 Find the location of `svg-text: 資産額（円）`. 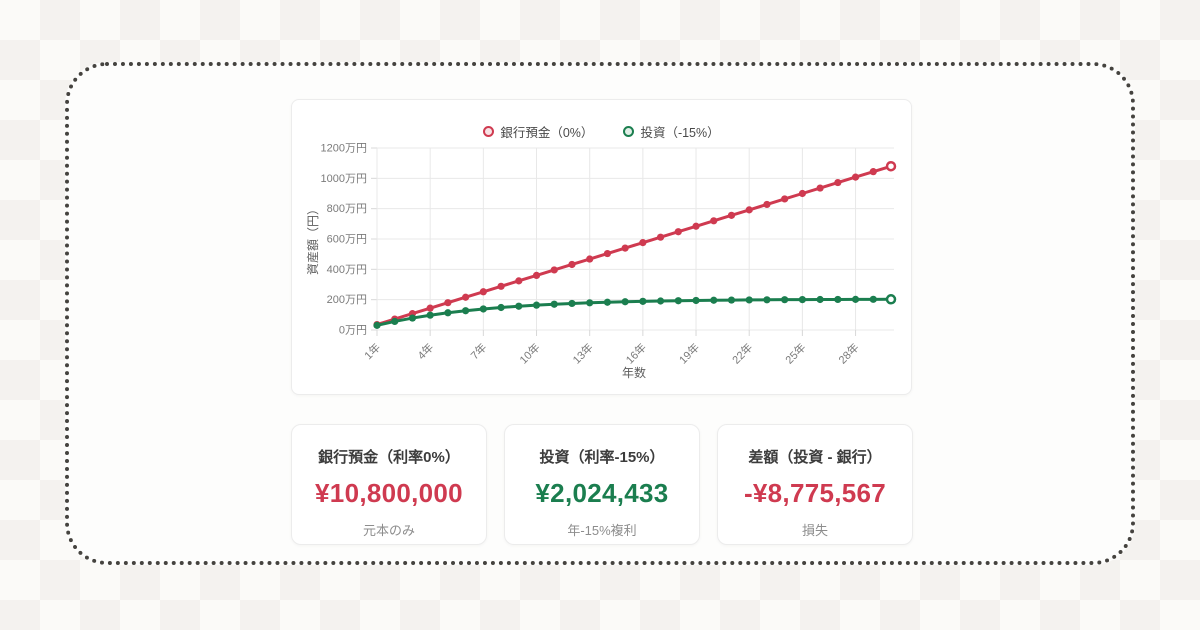

svg-text: 資産額（円） is located at coordinates (312, 239).